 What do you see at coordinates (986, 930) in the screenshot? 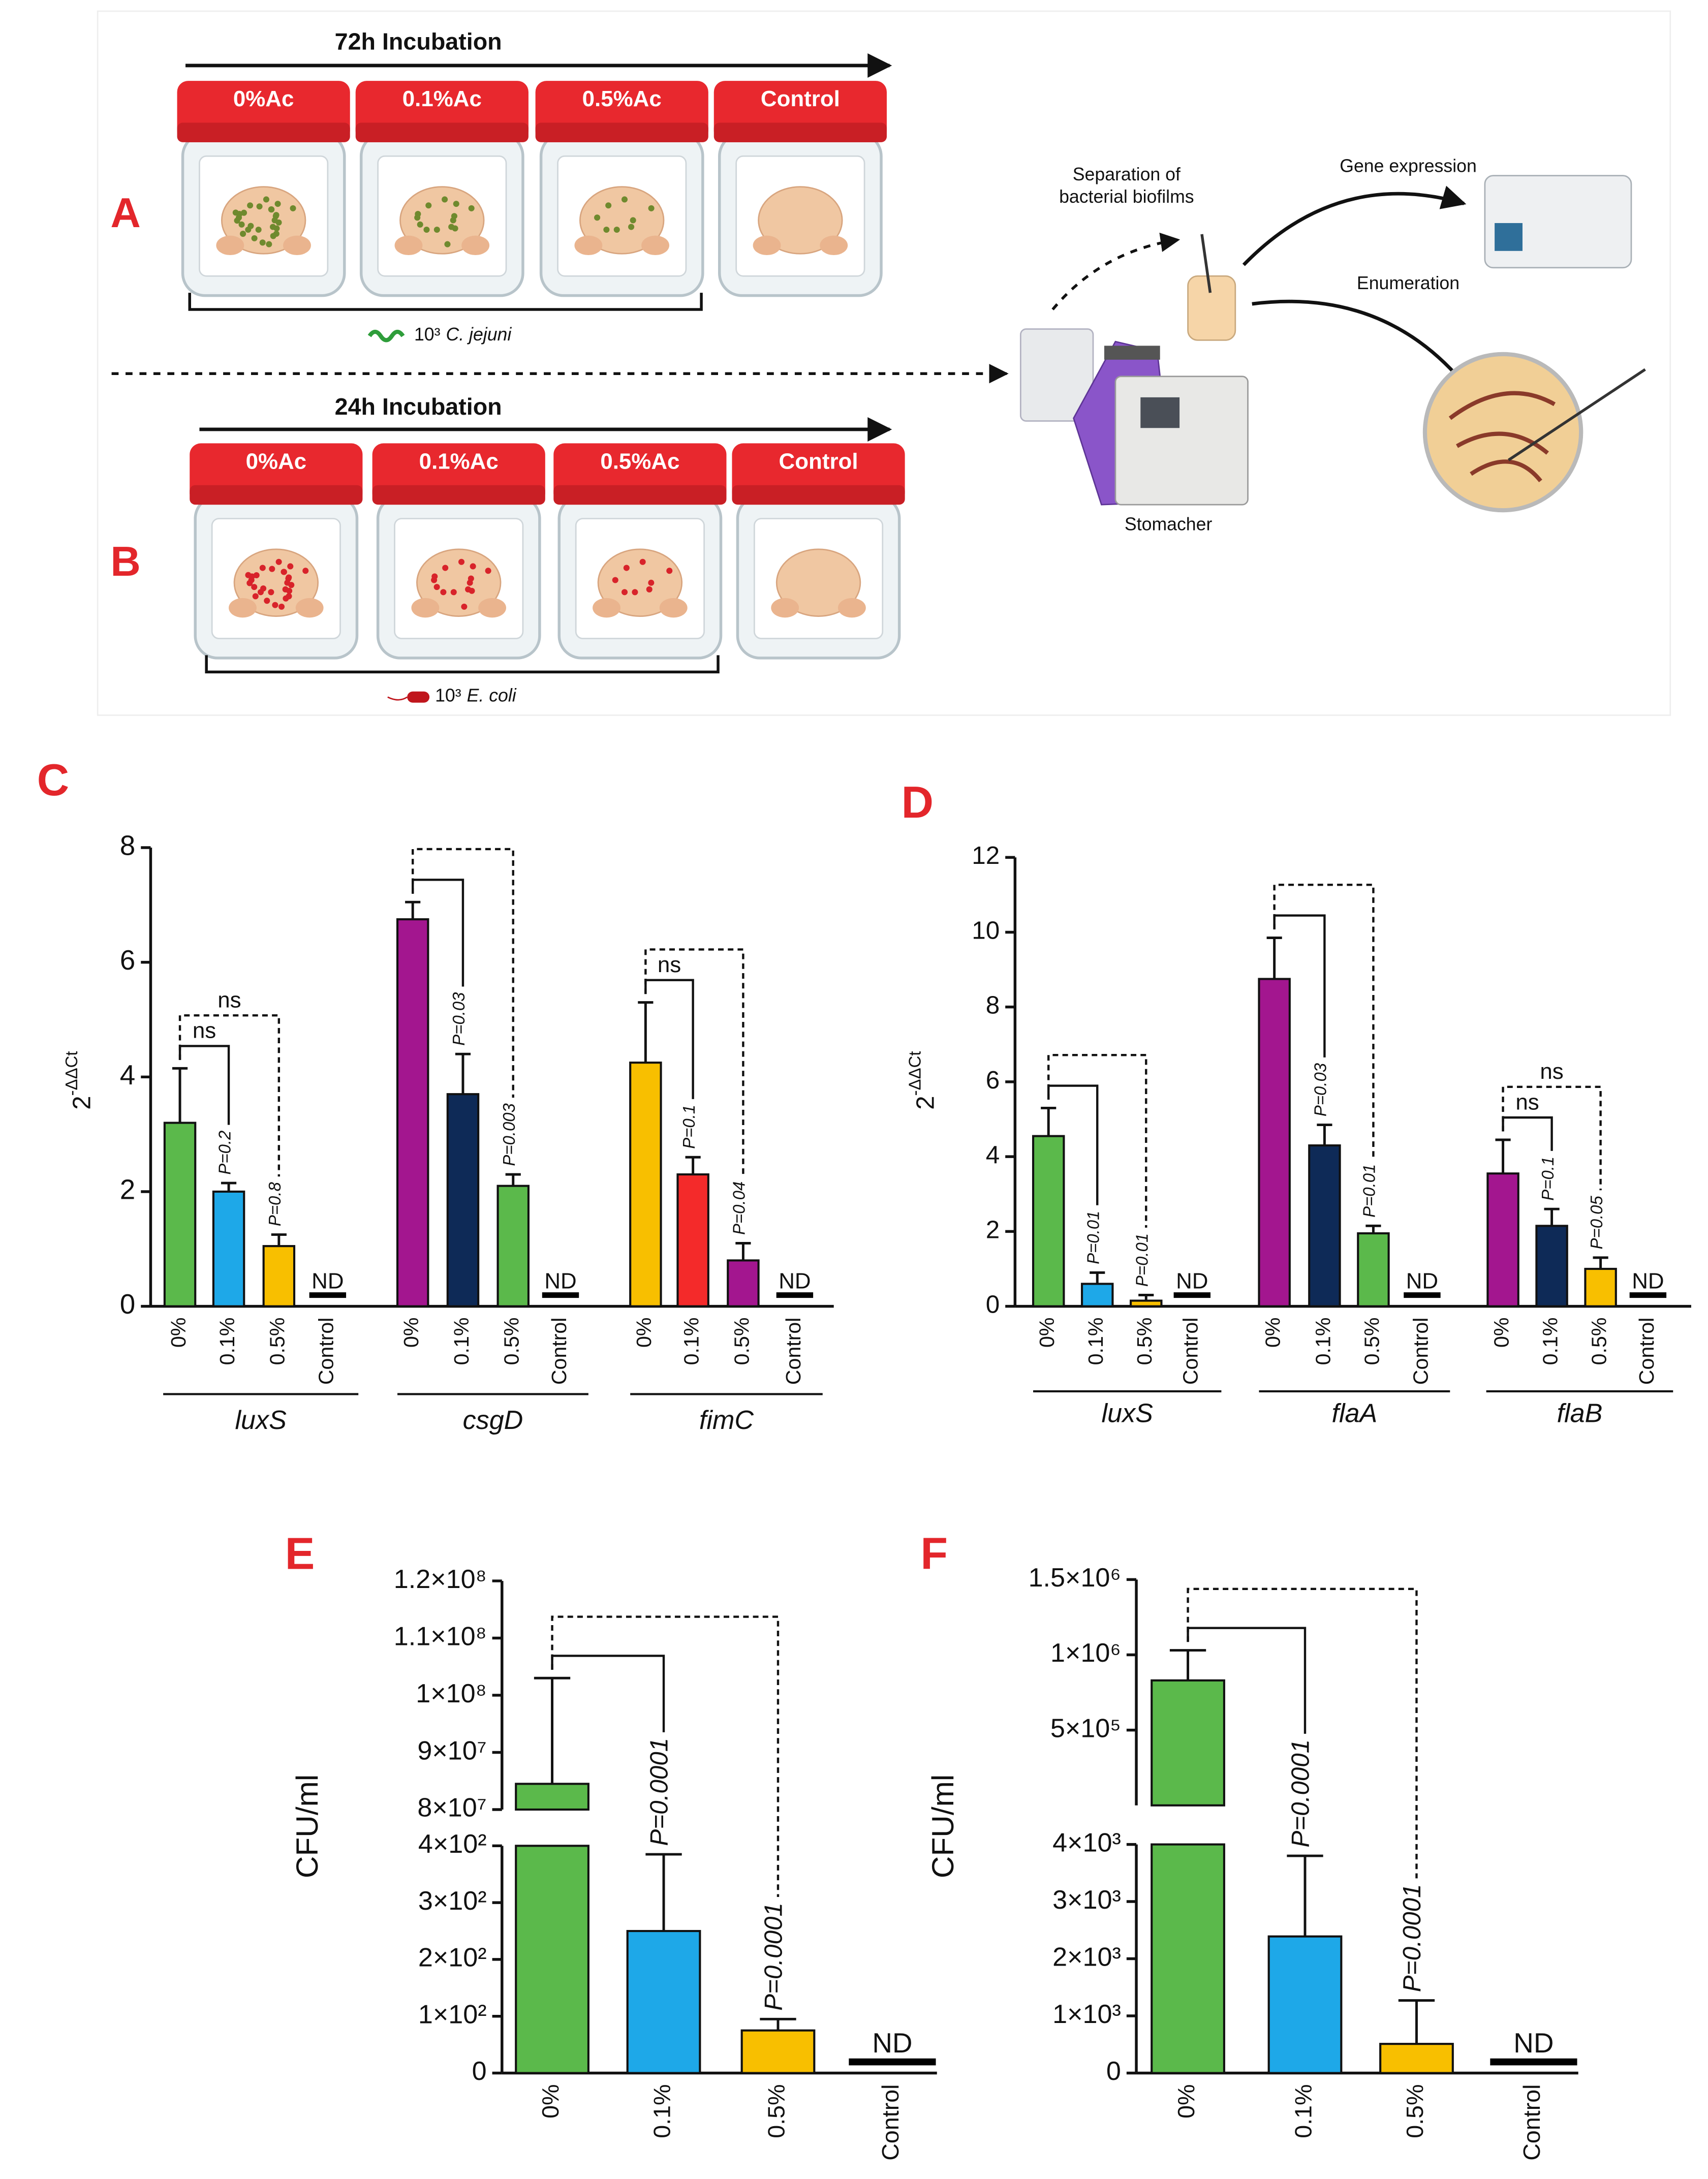
I see `y-tick-label: 10` at bounding box center [986, 930].